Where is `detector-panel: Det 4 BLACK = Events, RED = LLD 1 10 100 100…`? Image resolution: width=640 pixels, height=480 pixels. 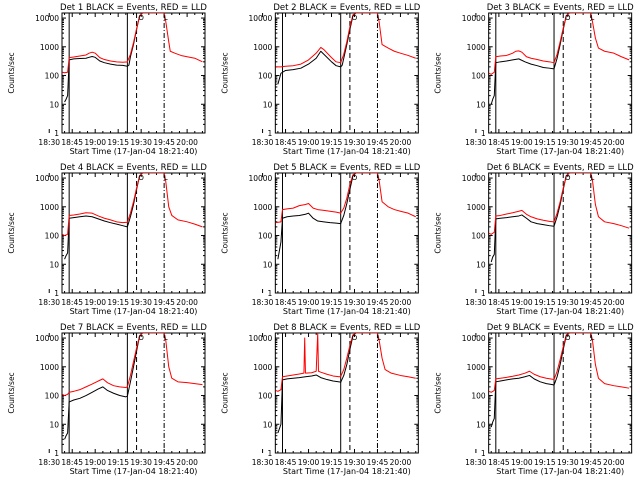 detector-panel: Det 4 BLACK = Events, RED = LLD 1 10 100 100… is located at coordinates (107, 239).